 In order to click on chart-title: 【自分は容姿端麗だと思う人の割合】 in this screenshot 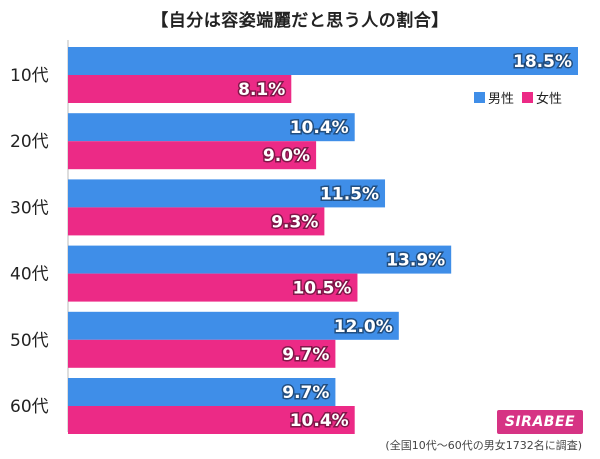, I will do `click(300, 21)`.